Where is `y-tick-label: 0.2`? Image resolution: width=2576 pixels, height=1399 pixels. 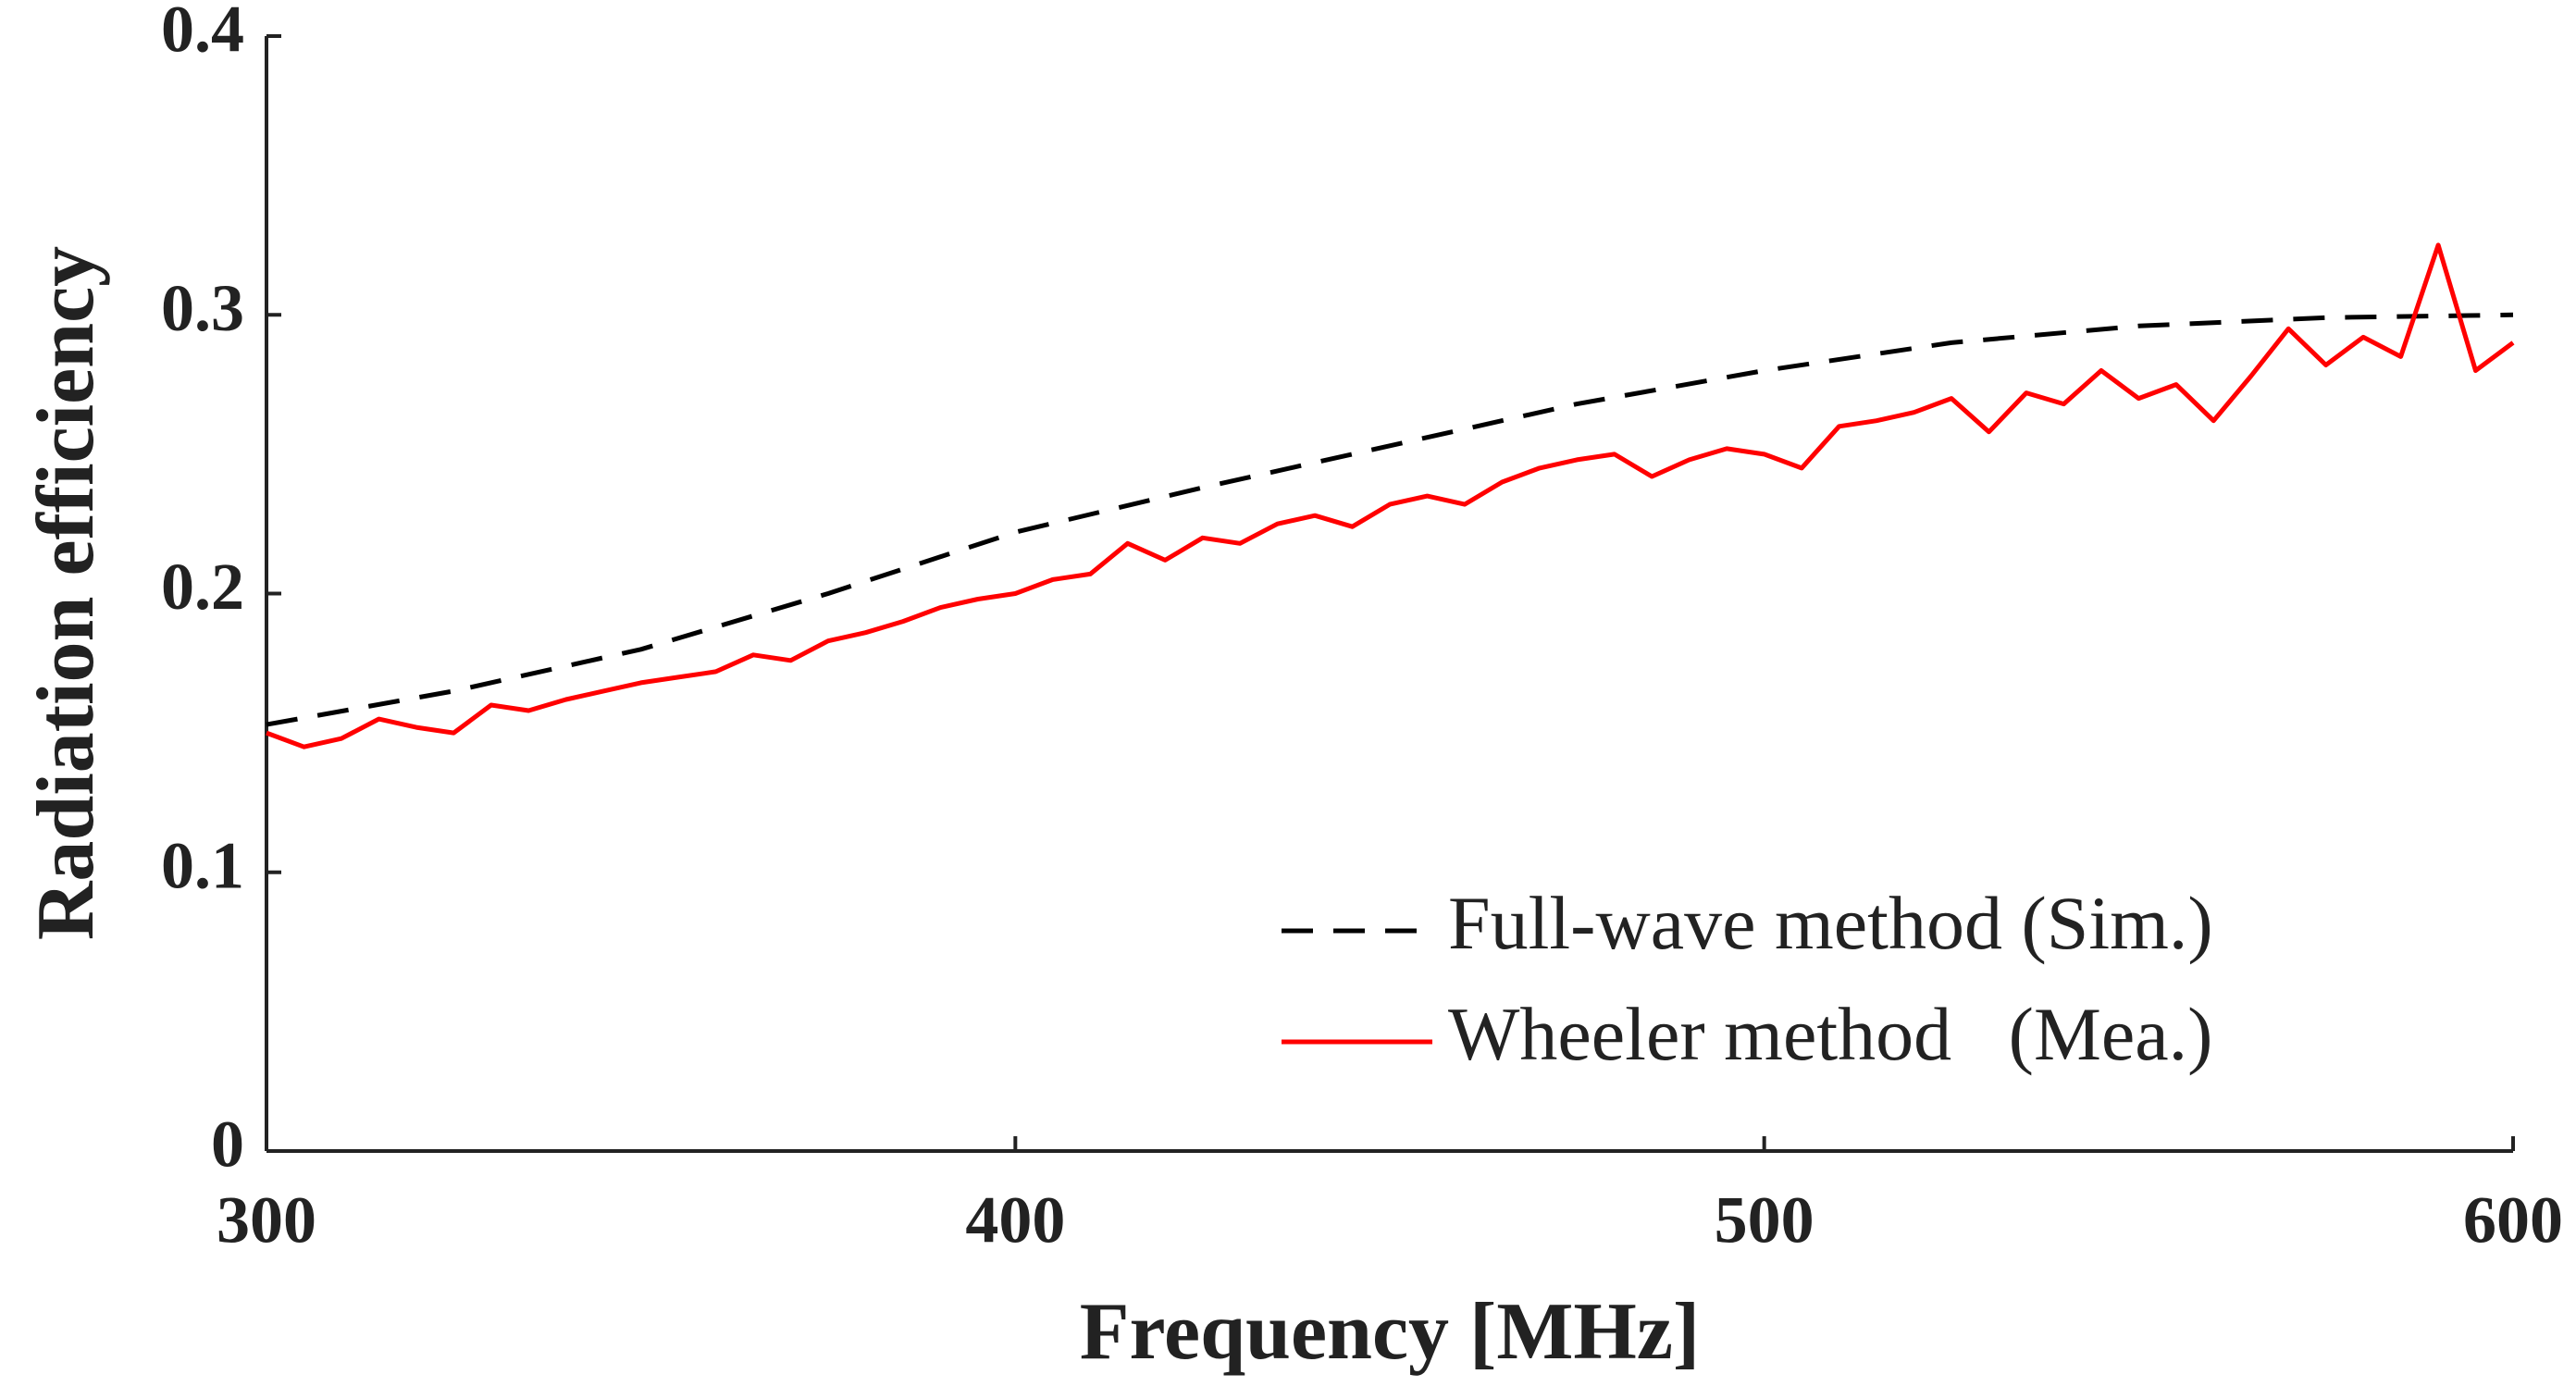 y-tick-label: 0.2 is located at coordinates (203, 587).